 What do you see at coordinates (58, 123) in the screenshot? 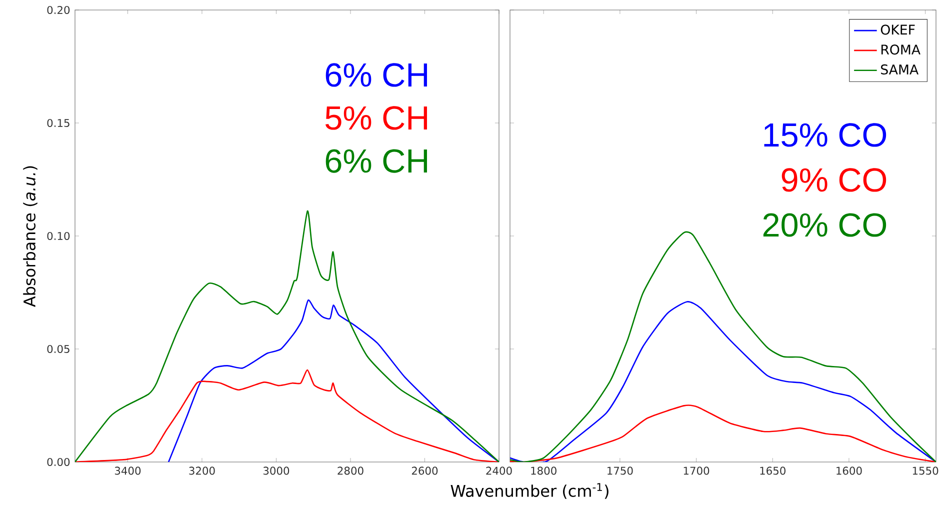
I see `y-tick-label: 0.15` at bounding box center [58, 123].